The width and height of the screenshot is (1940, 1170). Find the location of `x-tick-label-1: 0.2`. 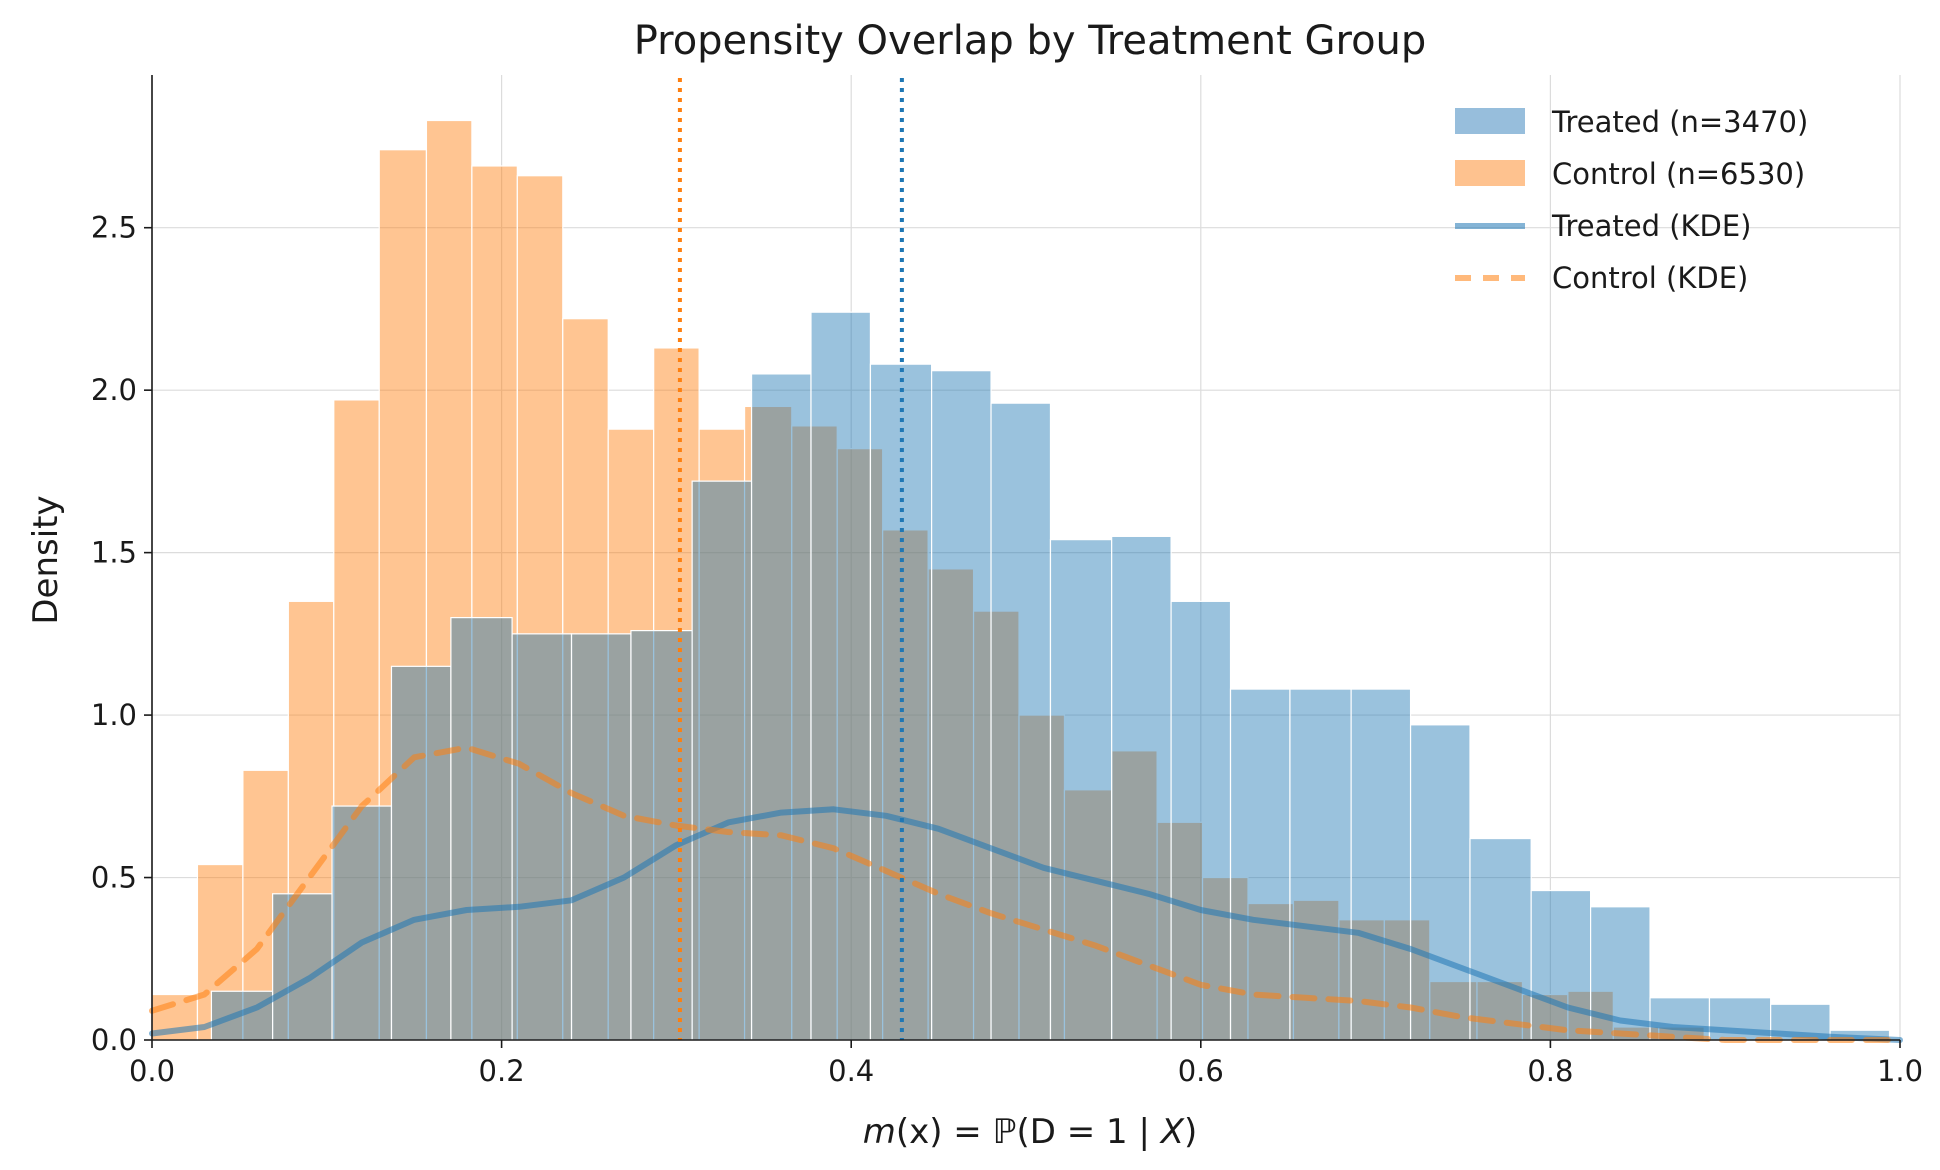

x-tick-label-1: 0.2 is located at coordinates (502, 1071).